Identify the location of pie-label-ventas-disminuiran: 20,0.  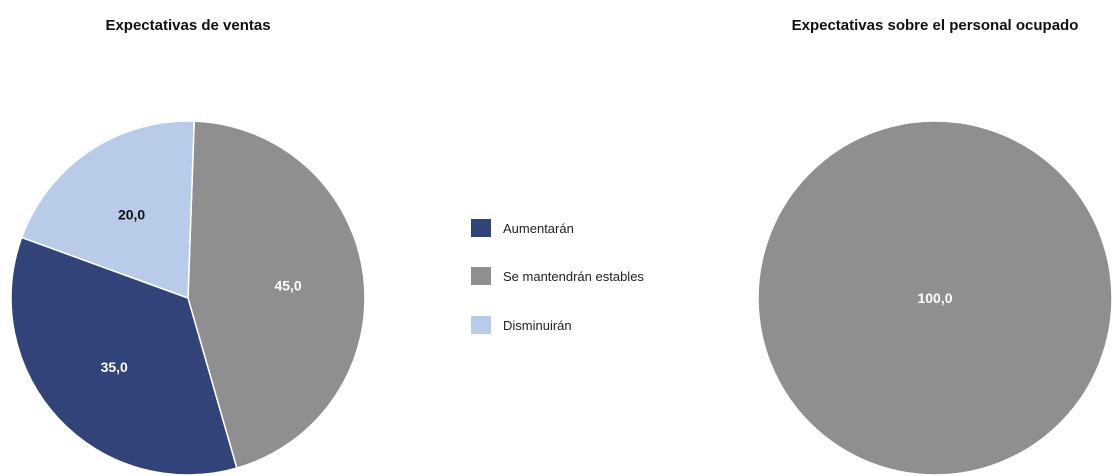
(131, 214).